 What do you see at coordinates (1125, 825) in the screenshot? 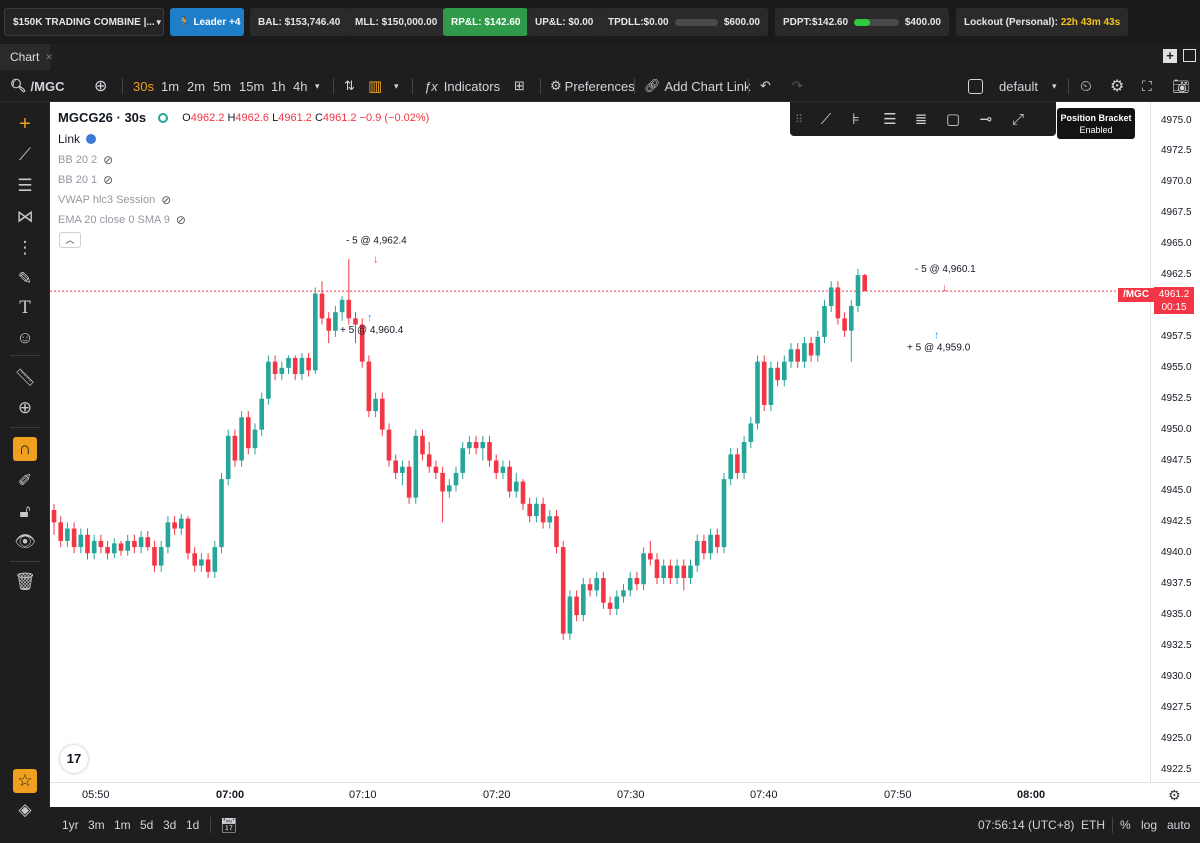
I see `percent-scale-toggle: %` at bounding box center [1125, 825].